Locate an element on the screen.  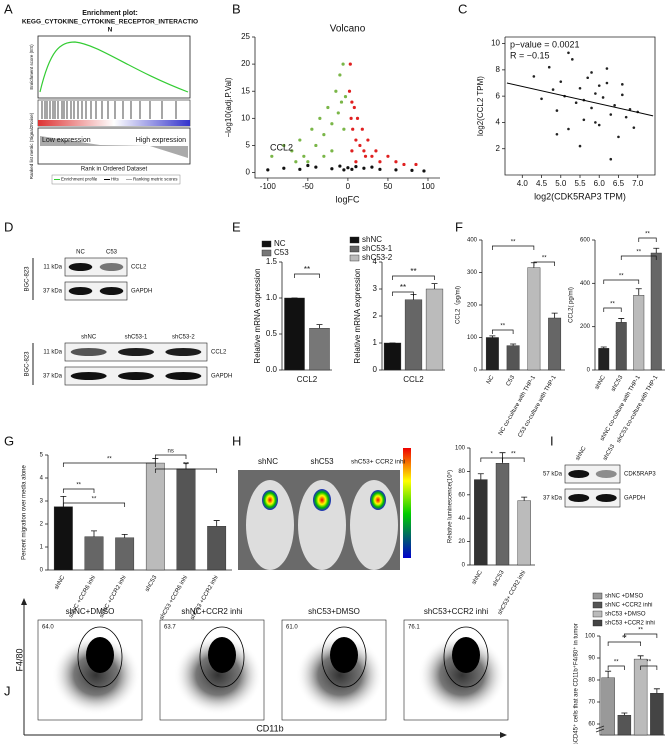
legend-swatch is located at coordinates (597, 614).